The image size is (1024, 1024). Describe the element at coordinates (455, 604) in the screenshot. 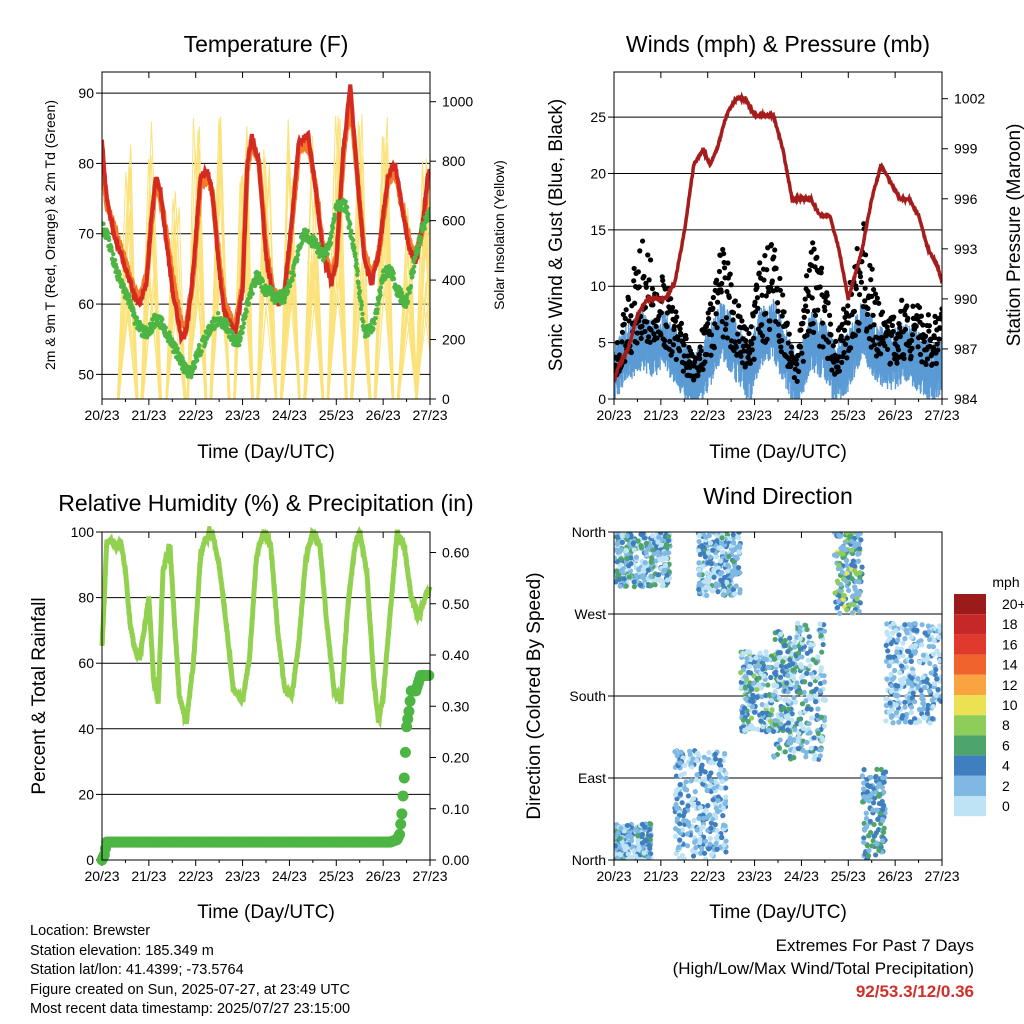

I see `y2-tick-label: 0.50` at that location.